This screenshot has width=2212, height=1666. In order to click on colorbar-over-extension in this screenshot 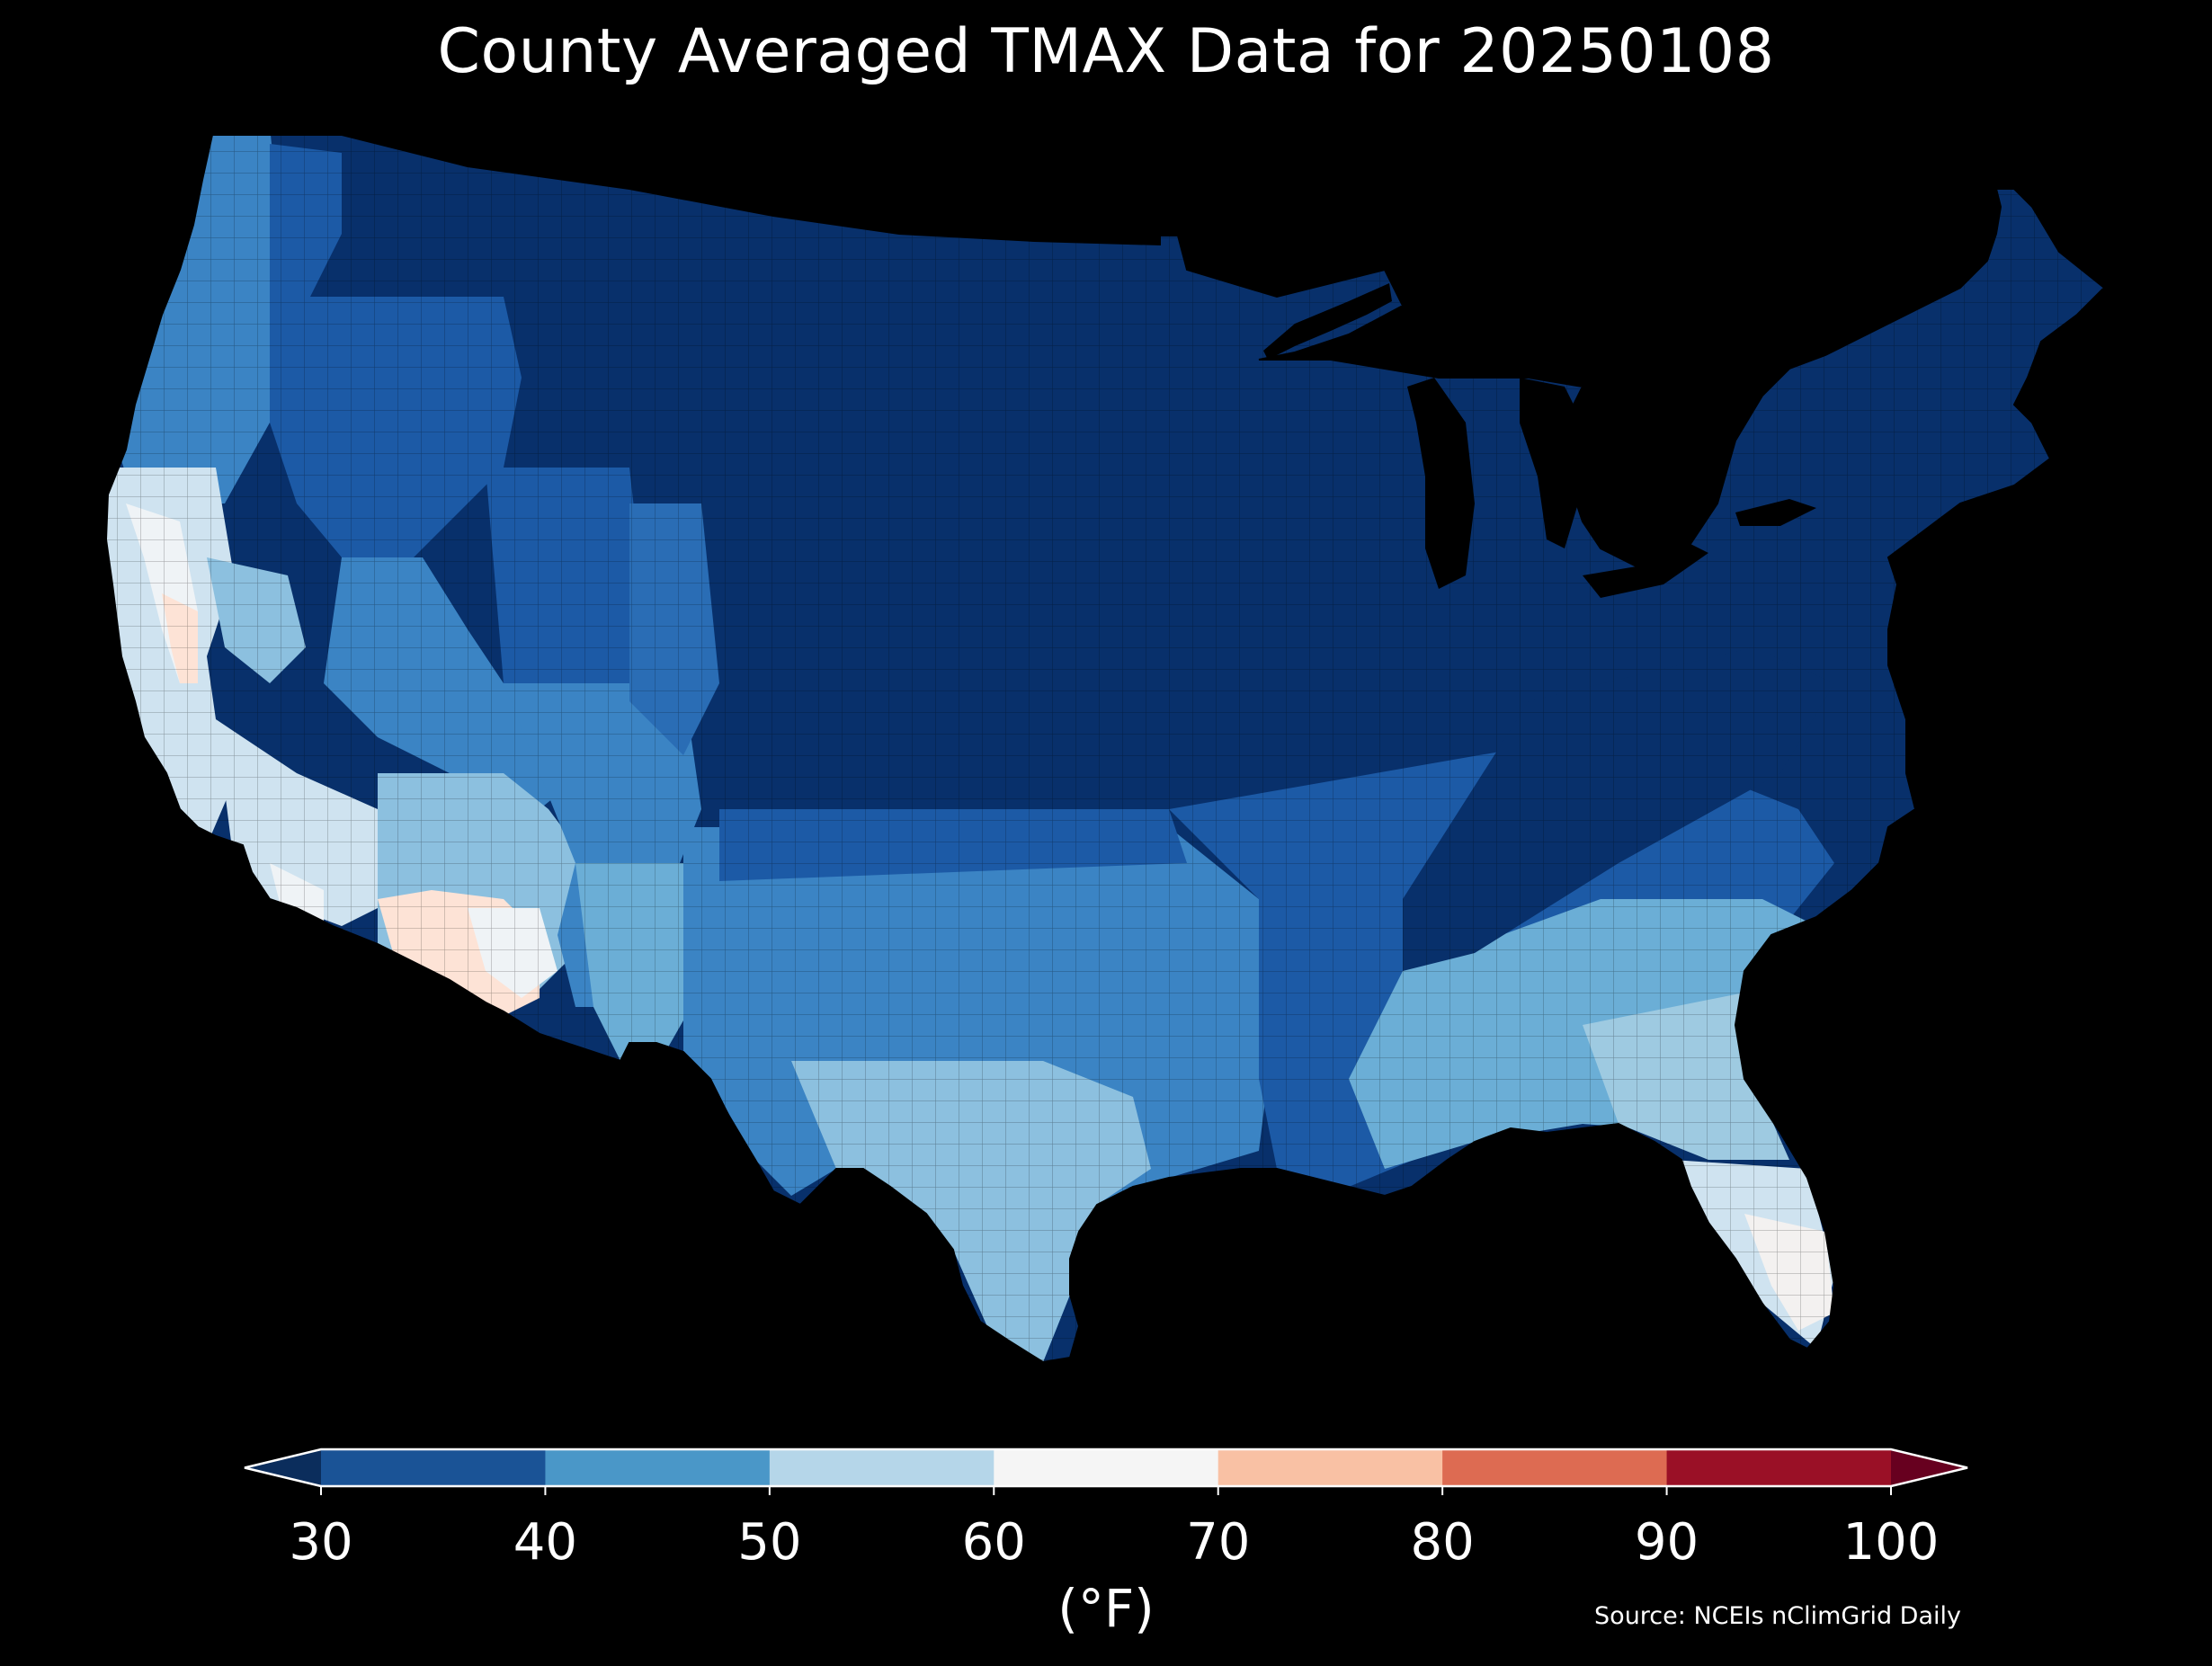, I will do `click(1929, 1468)`.